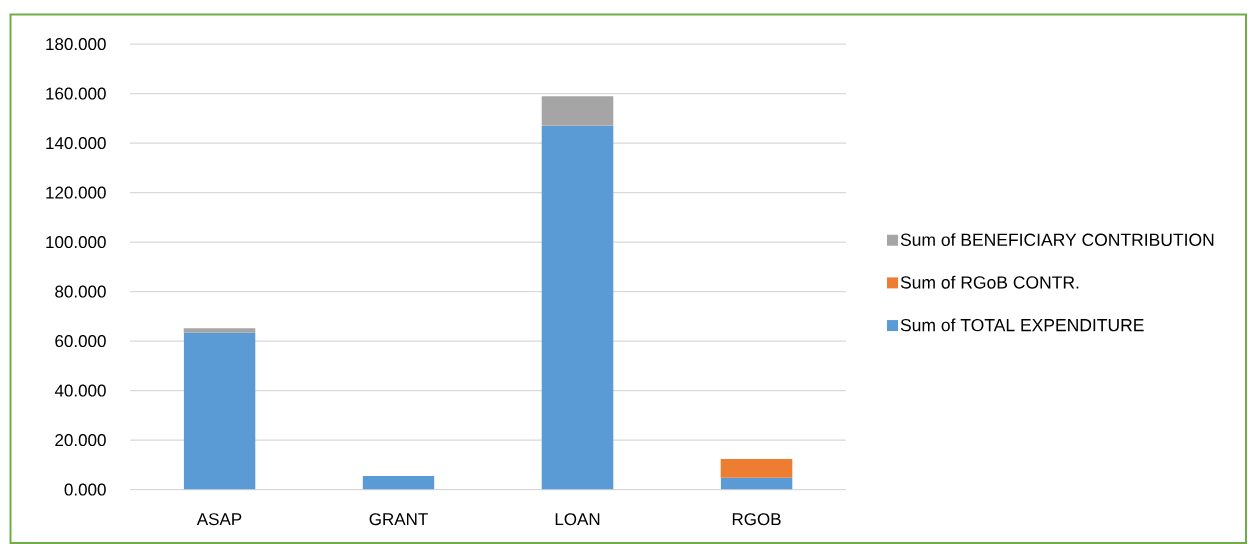 Image resolution: width=1248 pixels, height=544 pixels. Describe the element at coordinates (76, 93) in the screenshot. I see `y-tick-label: 160.000` at that location.